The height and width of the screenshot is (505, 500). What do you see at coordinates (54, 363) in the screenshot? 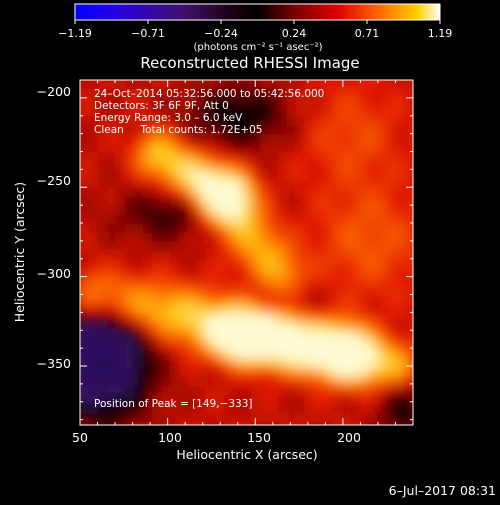
I see `y-tick-label: −350` at bounding box center [54, 363].